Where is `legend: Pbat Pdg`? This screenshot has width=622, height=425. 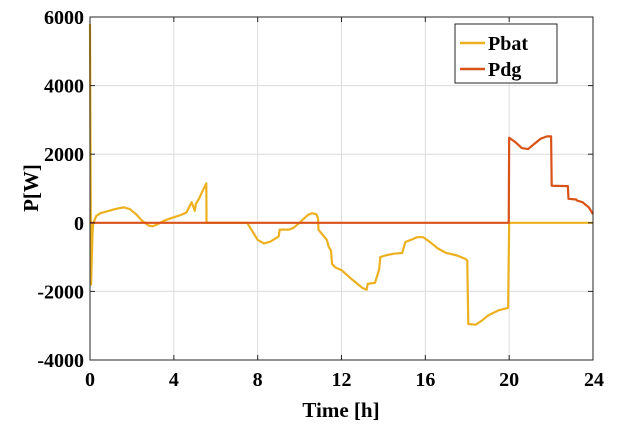 legend: Pbat Pdg is located at coordinates (506, 53).